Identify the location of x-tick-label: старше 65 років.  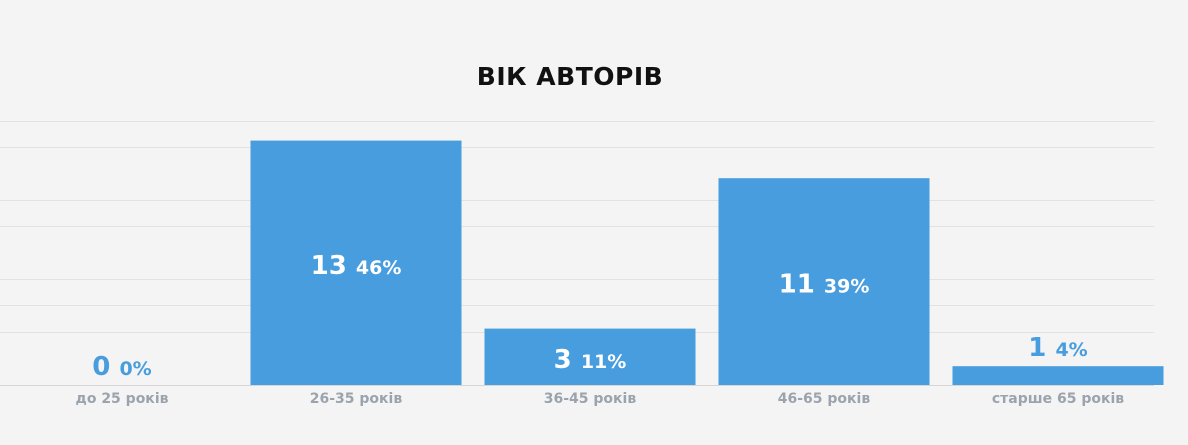
(1058, 399).